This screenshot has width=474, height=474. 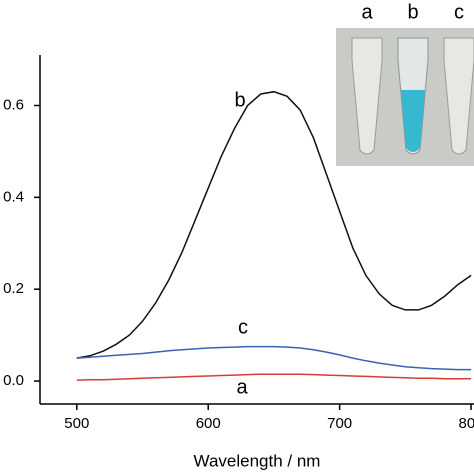 I want to click on curve-label: c, so click(x=243, y=327).